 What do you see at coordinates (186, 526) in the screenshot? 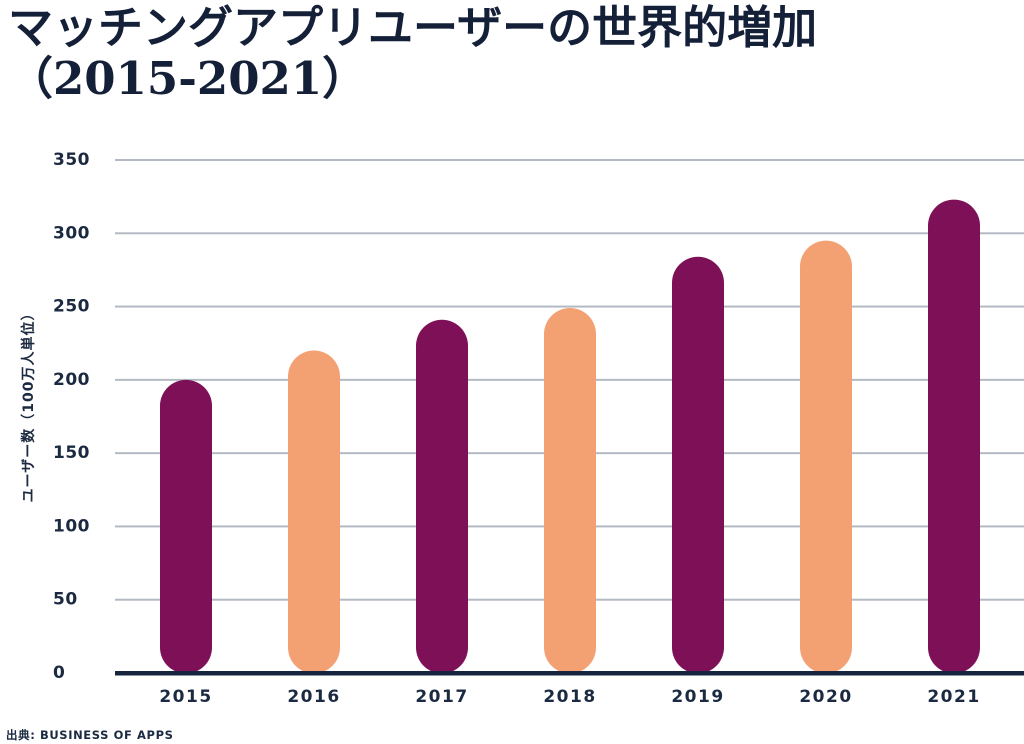
I see `bar-2015` at bounding box center [186, 526].